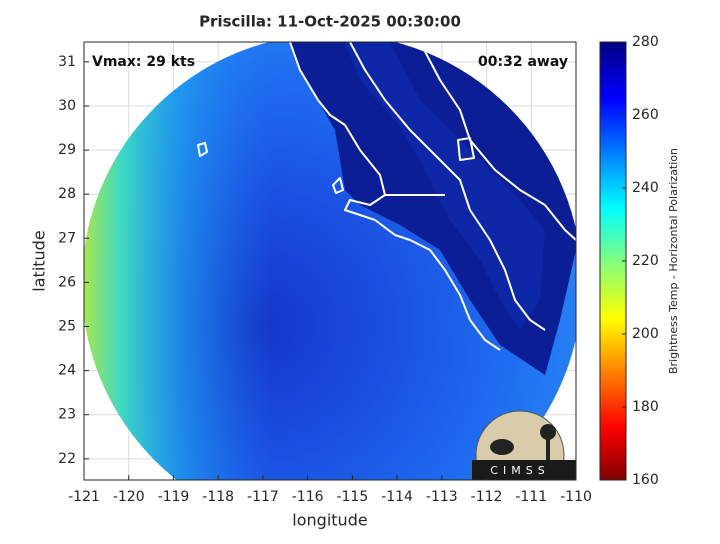 This screenshot has width=720, height=544. I want to click on y-tick-label: 22, so click(67, 459).